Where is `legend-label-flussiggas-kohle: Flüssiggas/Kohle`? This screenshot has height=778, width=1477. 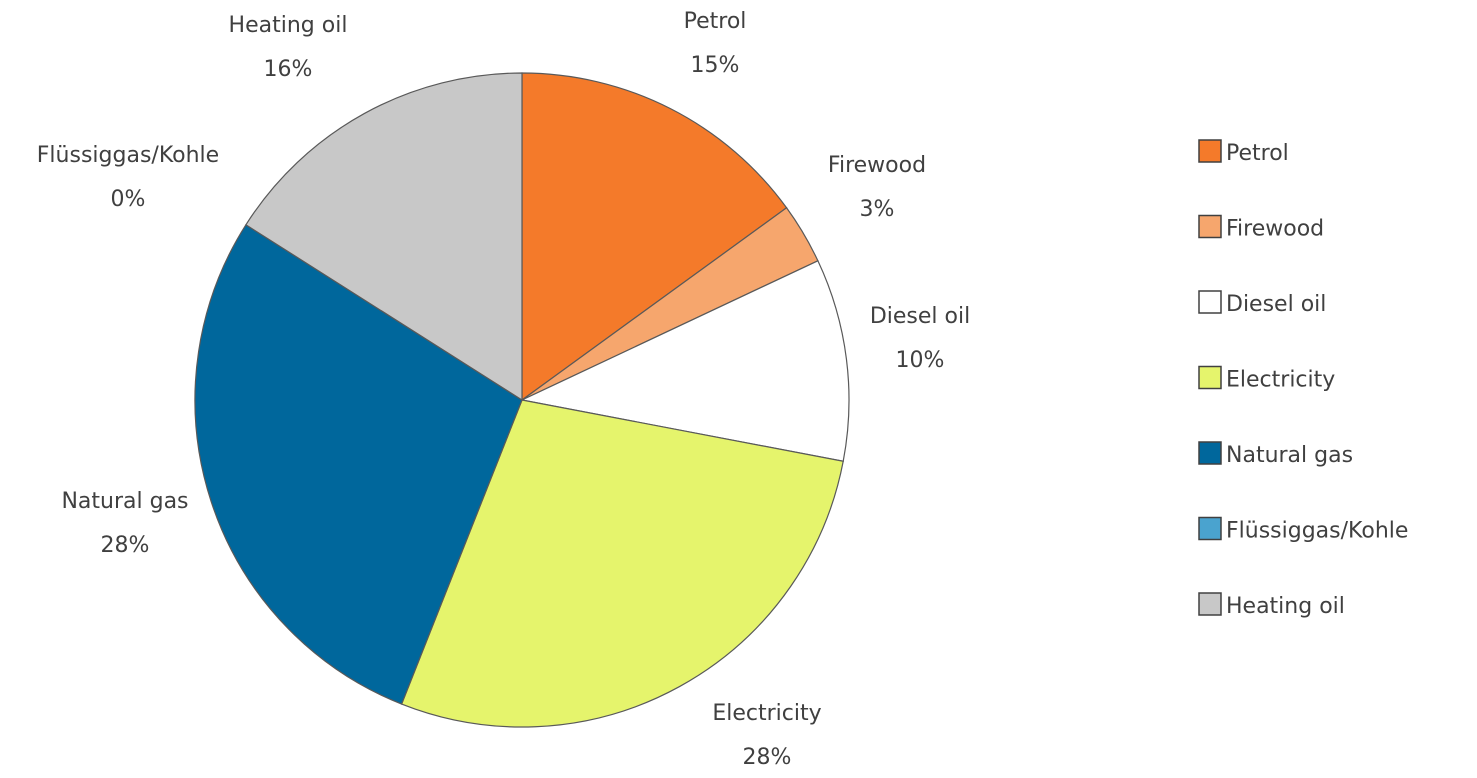 legend-label-flussiggas-kohle: Flüssiggas/Kohle is located at coordinates (1317, 531).